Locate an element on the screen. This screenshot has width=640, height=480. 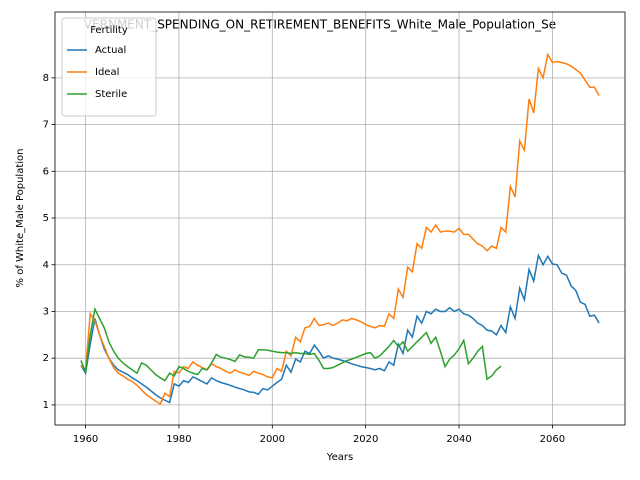
x-tick-label: 2000 is located at coordinates (272, 439).